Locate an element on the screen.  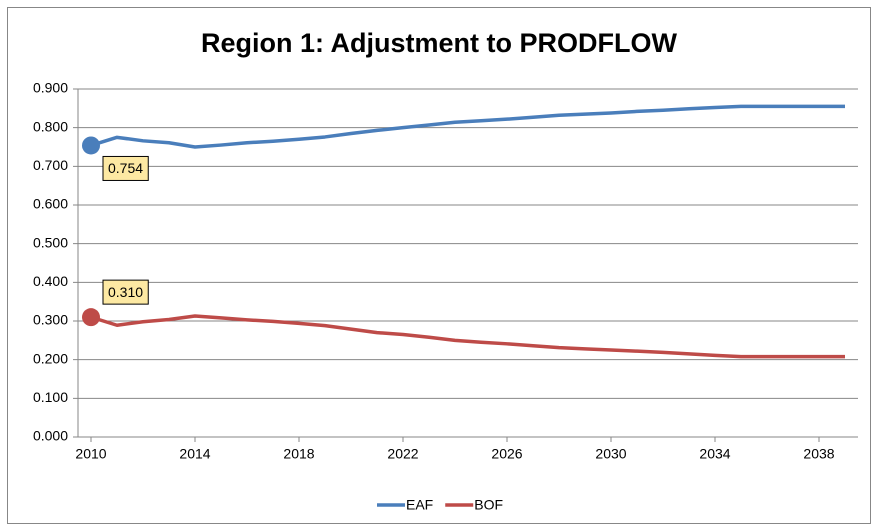
y-tick-label: 0.500 is located at coordinates (50, 242).